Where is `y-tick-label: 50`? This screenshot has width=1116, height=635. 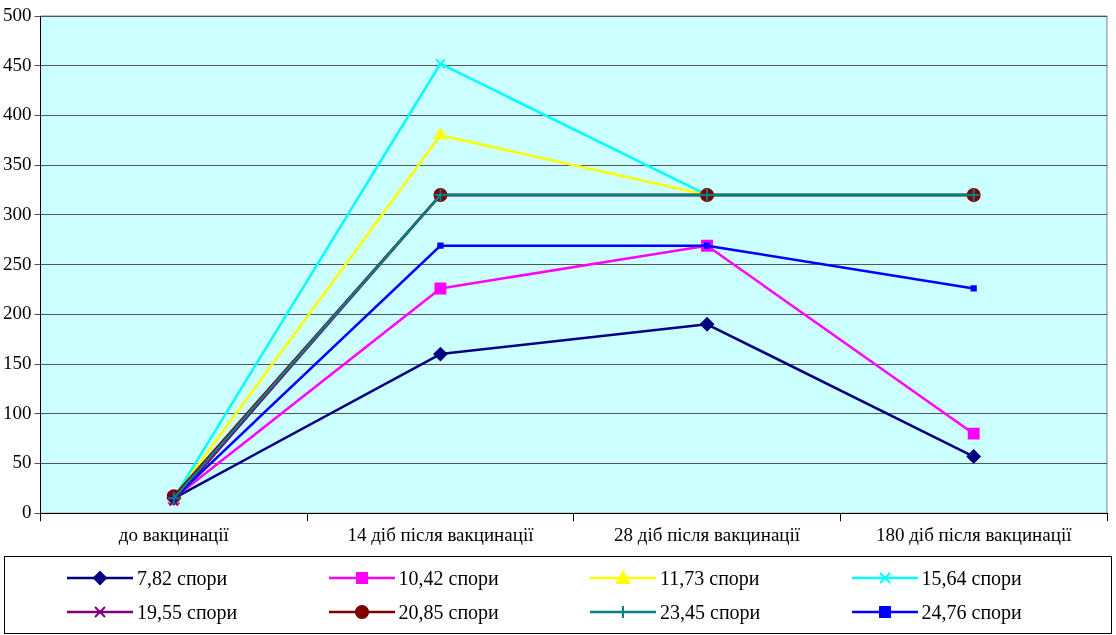 y-tick-label: 50 is located at coordinates (22, 462).